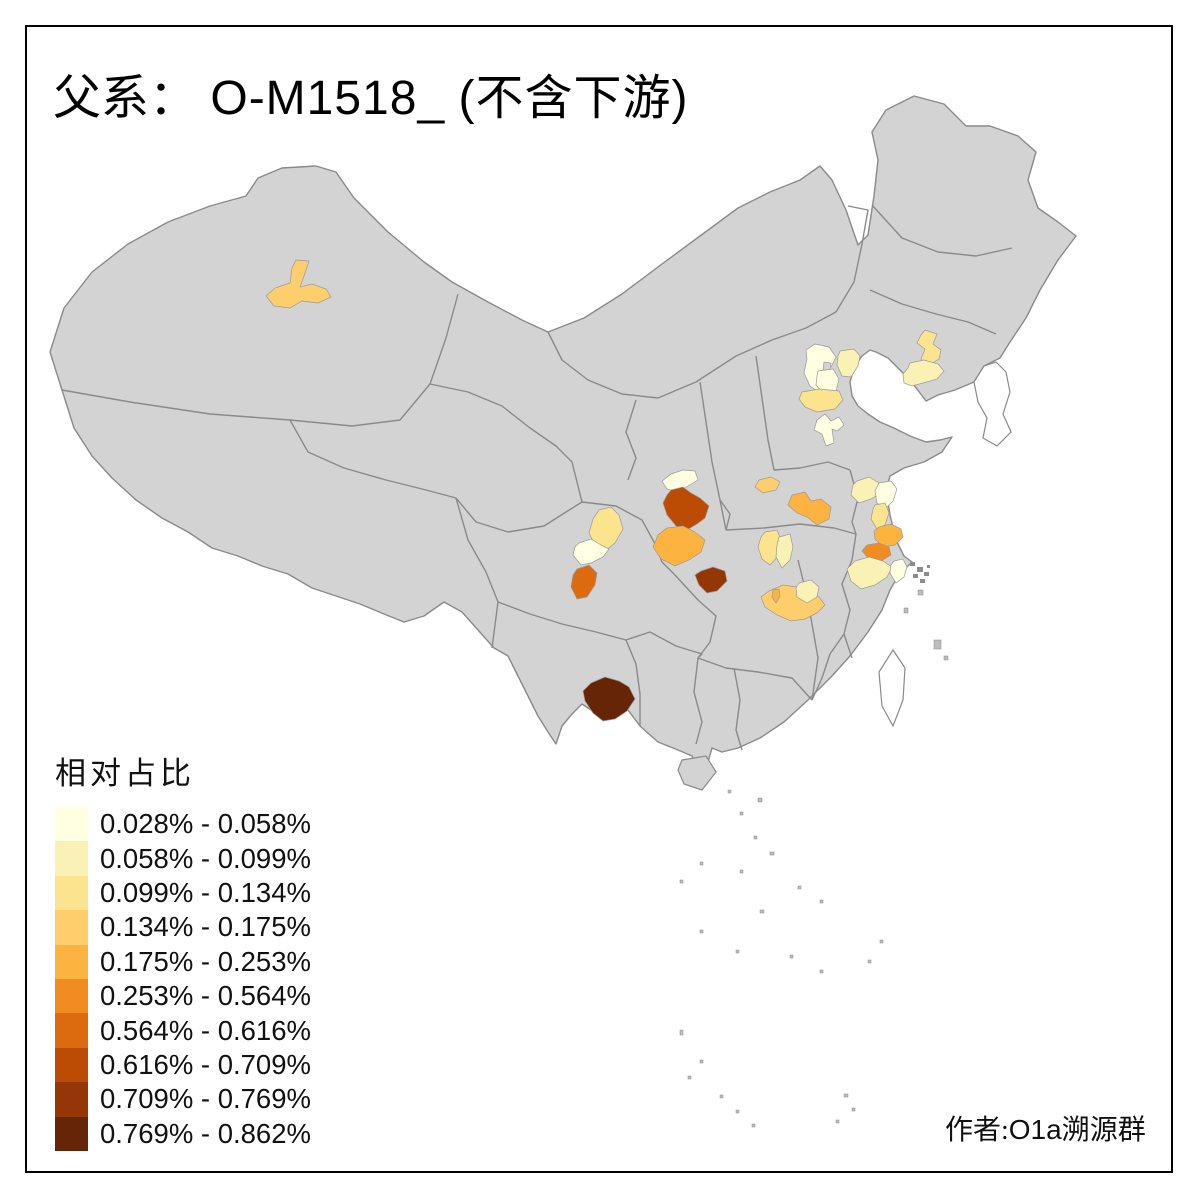 Image resolution: width=1200 pixels, height=1200 pixels. Describe the element at coordinates (888, 535) in the screenshot. I see `prefecture-jiangsu-mid` at that location.